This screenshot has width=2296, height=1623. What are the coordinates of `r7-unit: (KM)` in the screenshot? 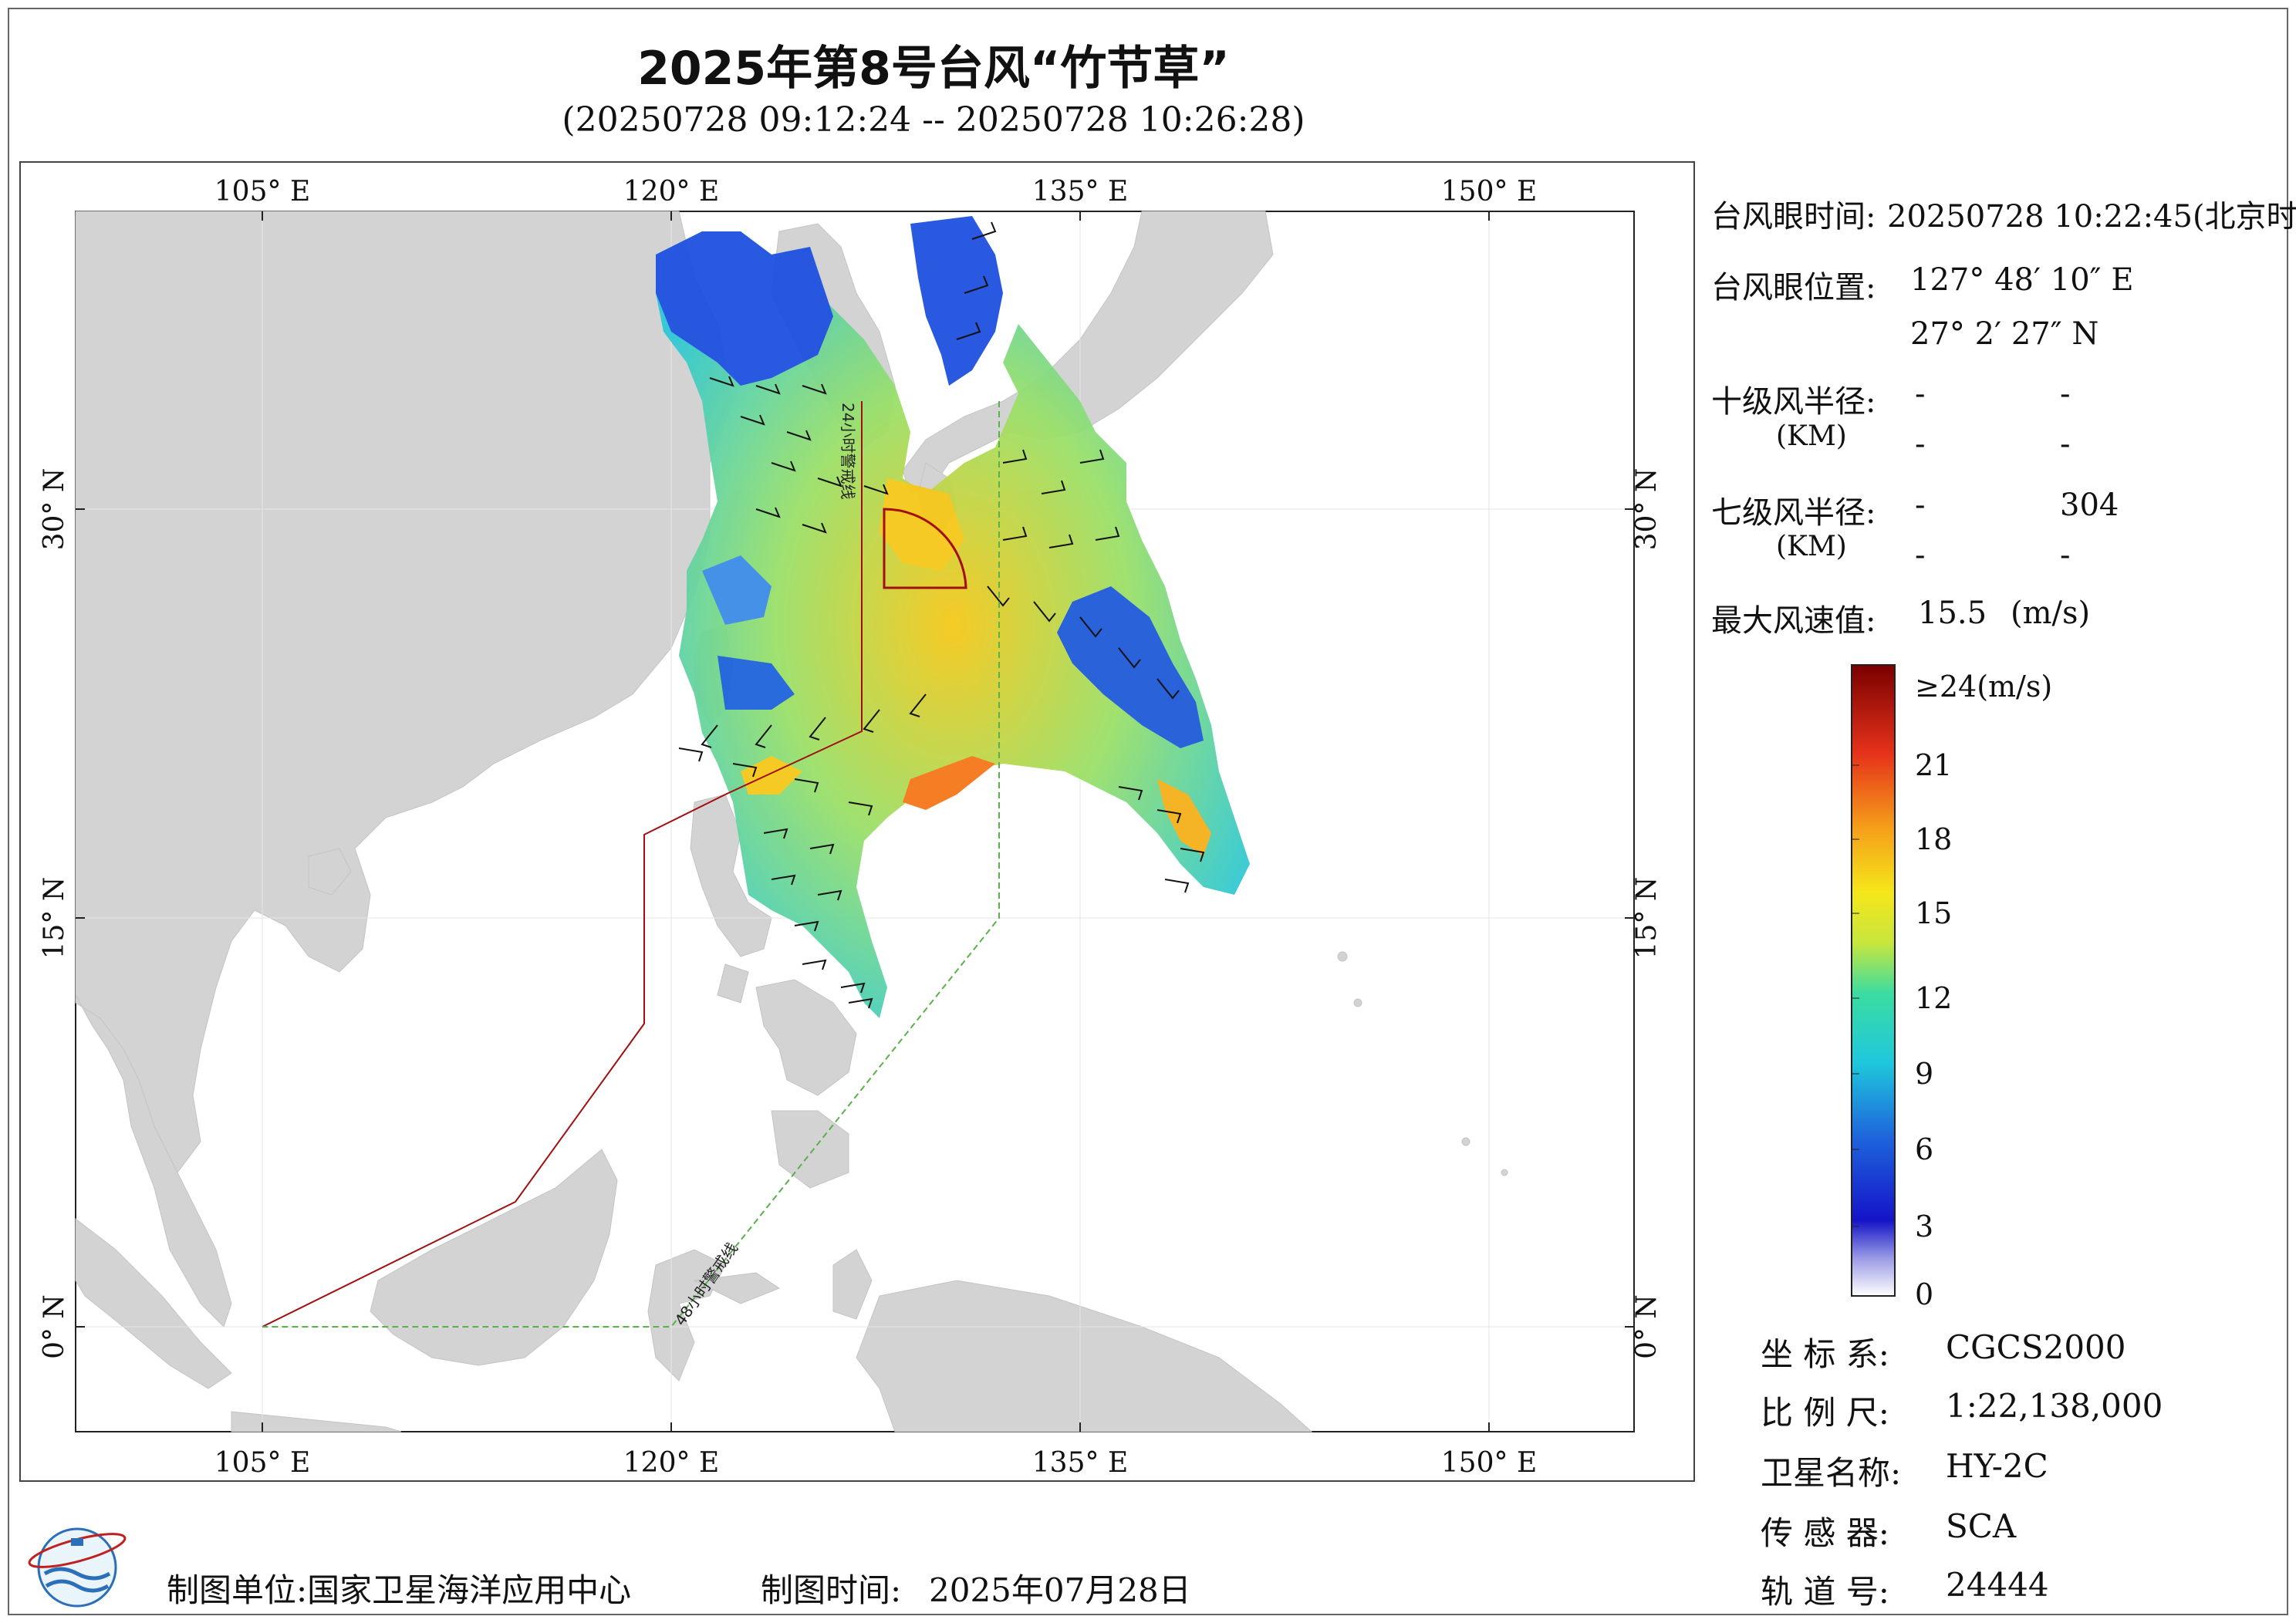 It's located at (1811, 546).